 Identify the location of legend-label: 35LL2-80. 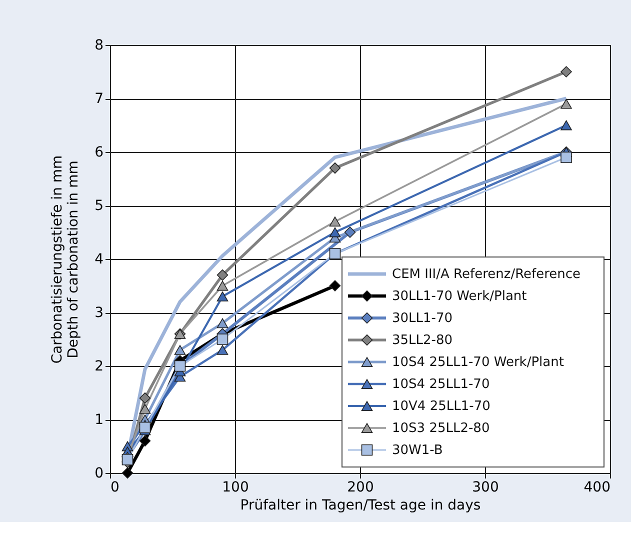
(422, 340).